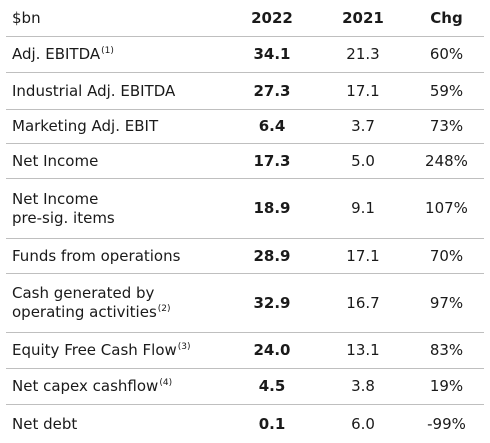 The image size is (490, 443). What do you see at coordinates (363, 208) in the screenshot?
I see `value-2021: 9.1` at bounding box center [363, 208].